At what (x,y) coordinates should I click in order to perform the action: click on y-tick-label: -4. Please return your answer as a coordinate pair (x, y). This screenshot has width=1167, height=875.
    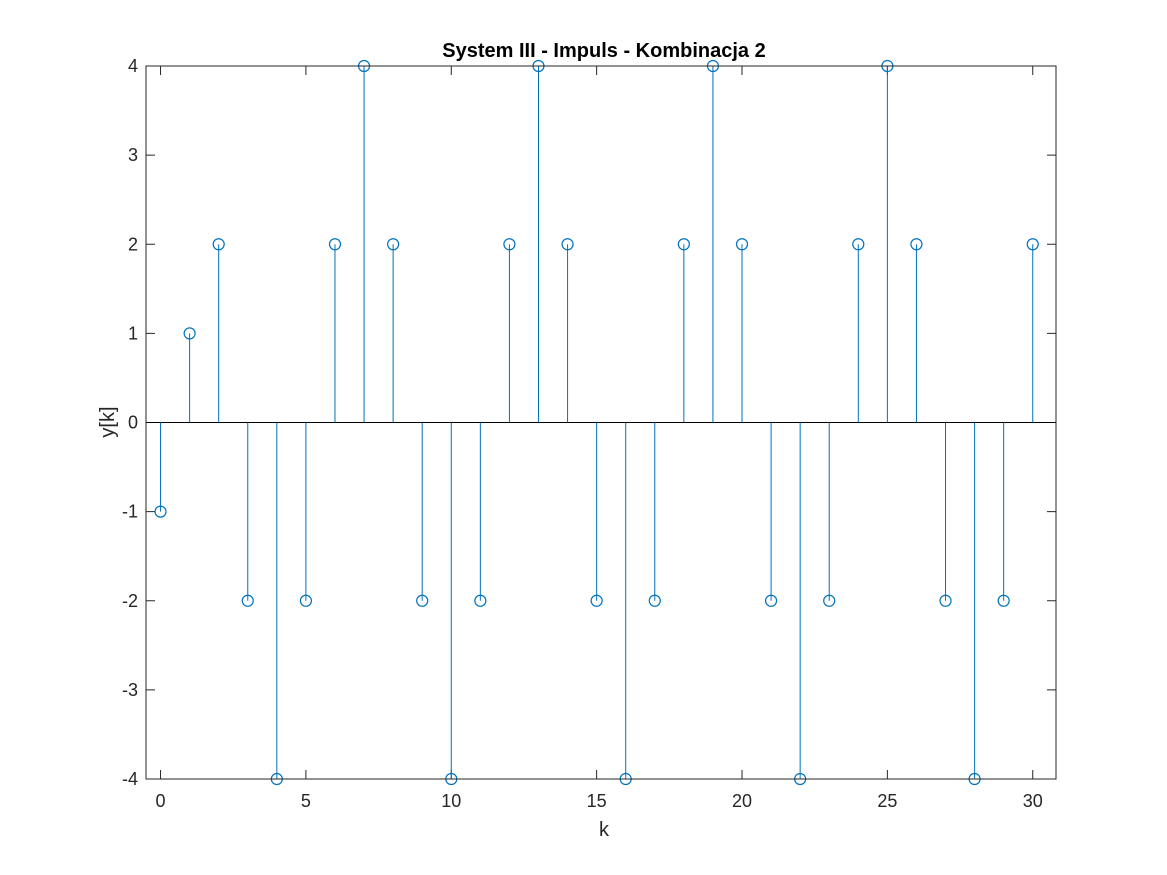
    Looking at the image, I should click on (130, 779).